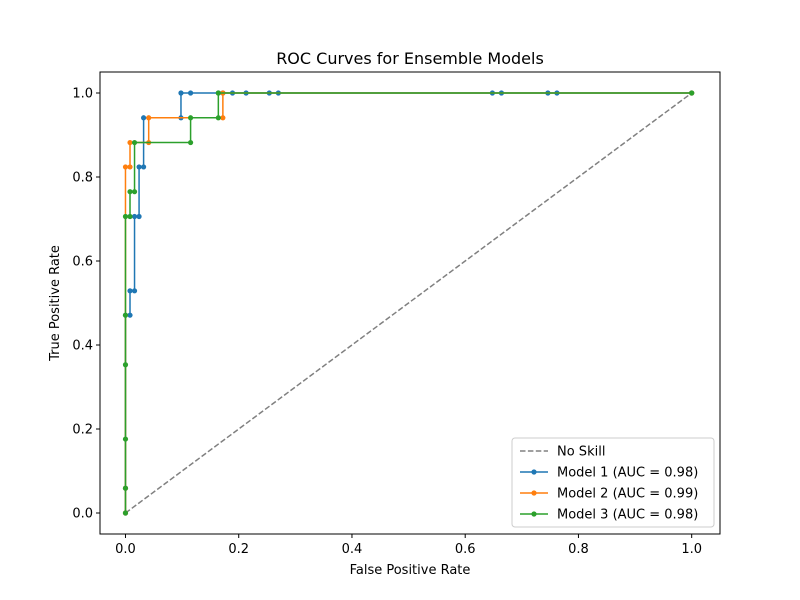 This screenshot has height=600, width=800. I want to click on y-tick-label: 0.4, so click(82, 346).